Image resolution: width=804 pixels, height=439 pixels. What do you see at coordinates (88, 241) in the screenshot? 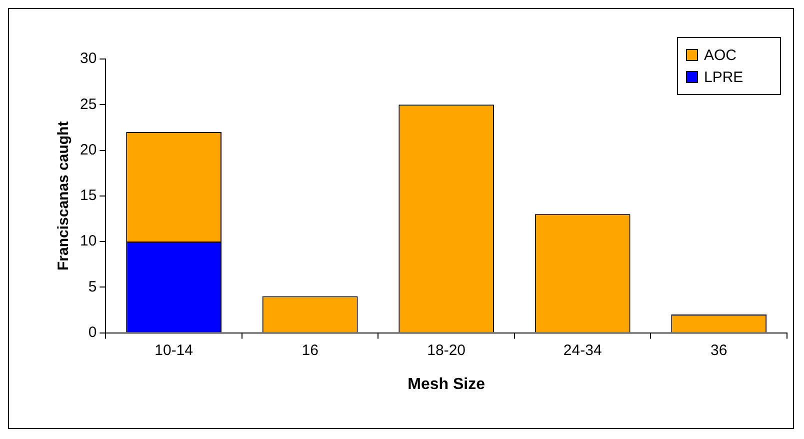
I see `y-tick-label: 10` at bounding box center [88, 241].